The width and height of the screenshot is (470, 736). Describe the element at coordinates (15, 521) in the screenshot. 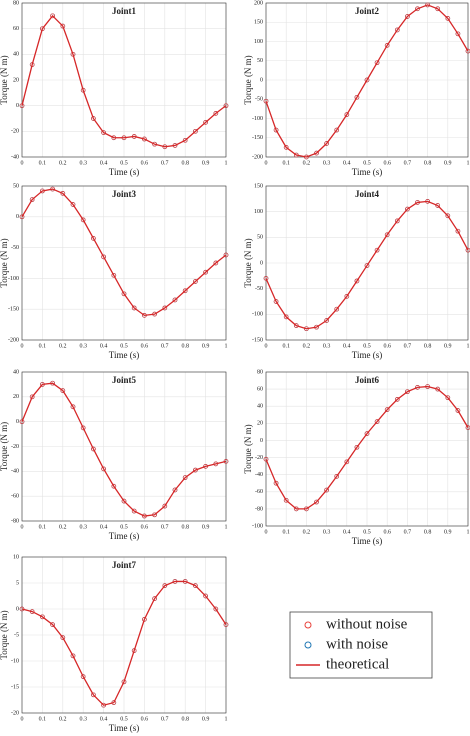

I see `y-tick-label: -80` at that location.